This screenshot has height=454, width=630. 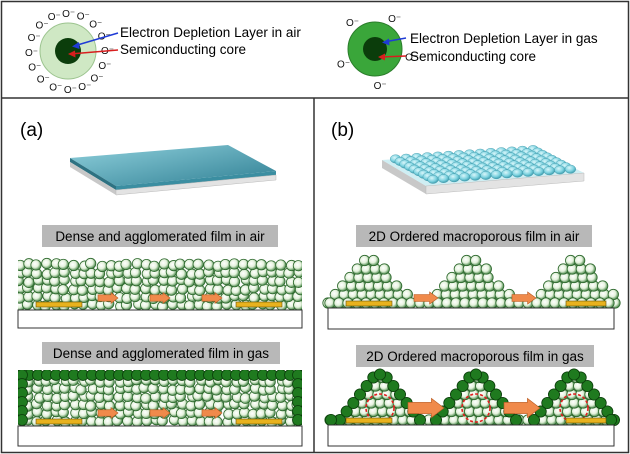 What do you see at coordinates (483, 164) in the screenshot?
I see `macroporous-sphere-array` at bounding box center [483, 164].